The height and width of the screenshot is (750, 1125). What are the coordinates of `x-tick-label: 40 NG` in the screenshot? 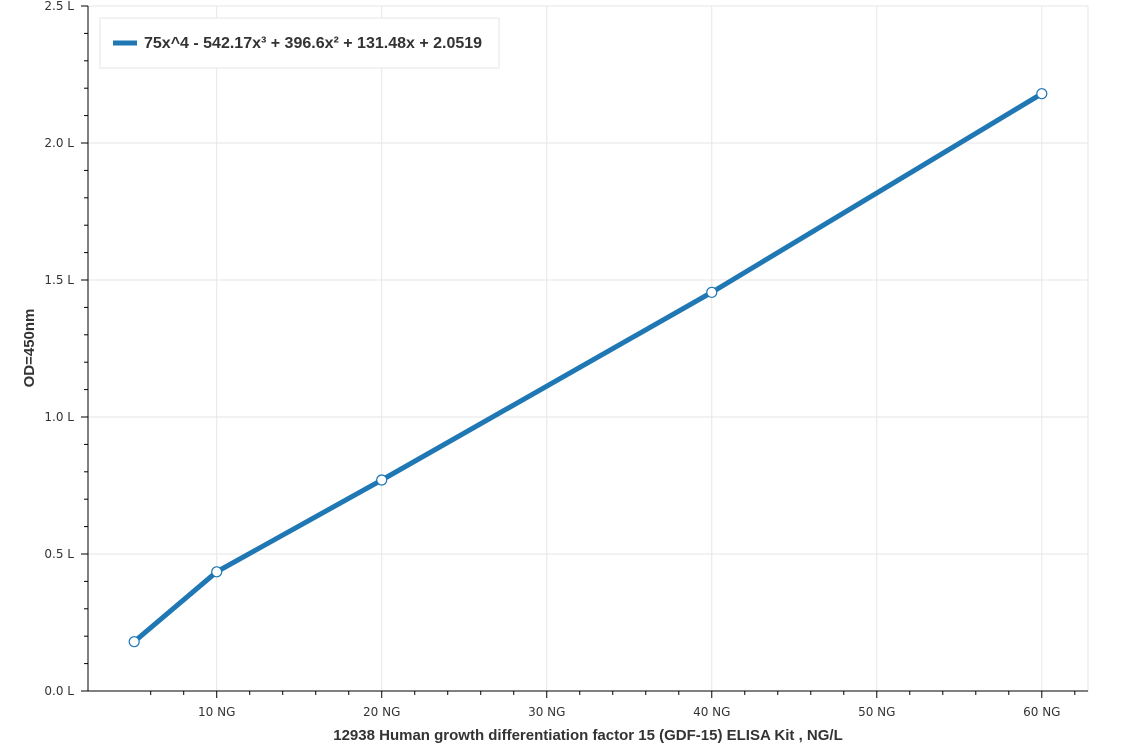 It's located at (711, 712).